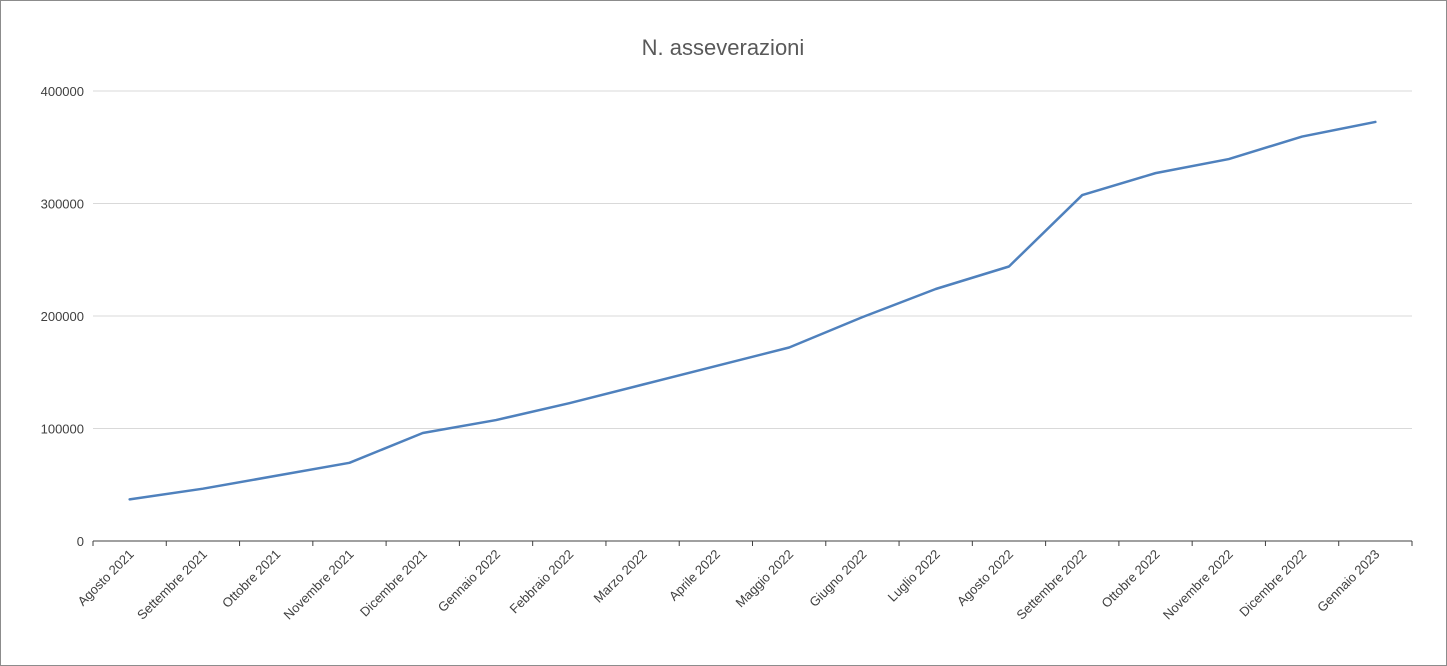 Image resolution: width=1447 pixels, height=666 pixels. I want to click on x-tick-label: Agosto 2022, so click(985, 578).